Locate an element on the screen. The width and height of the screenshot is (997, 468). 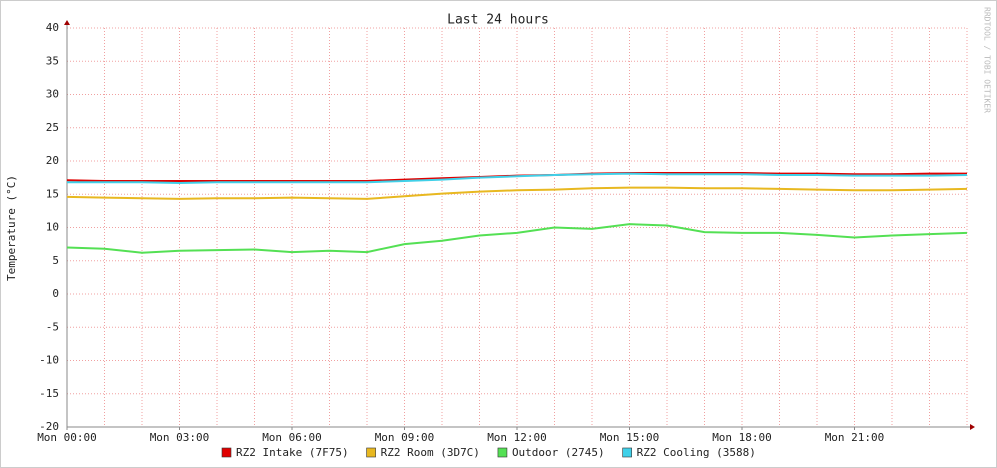
y-tick-label: -5 is located at coordinates (52, 326).